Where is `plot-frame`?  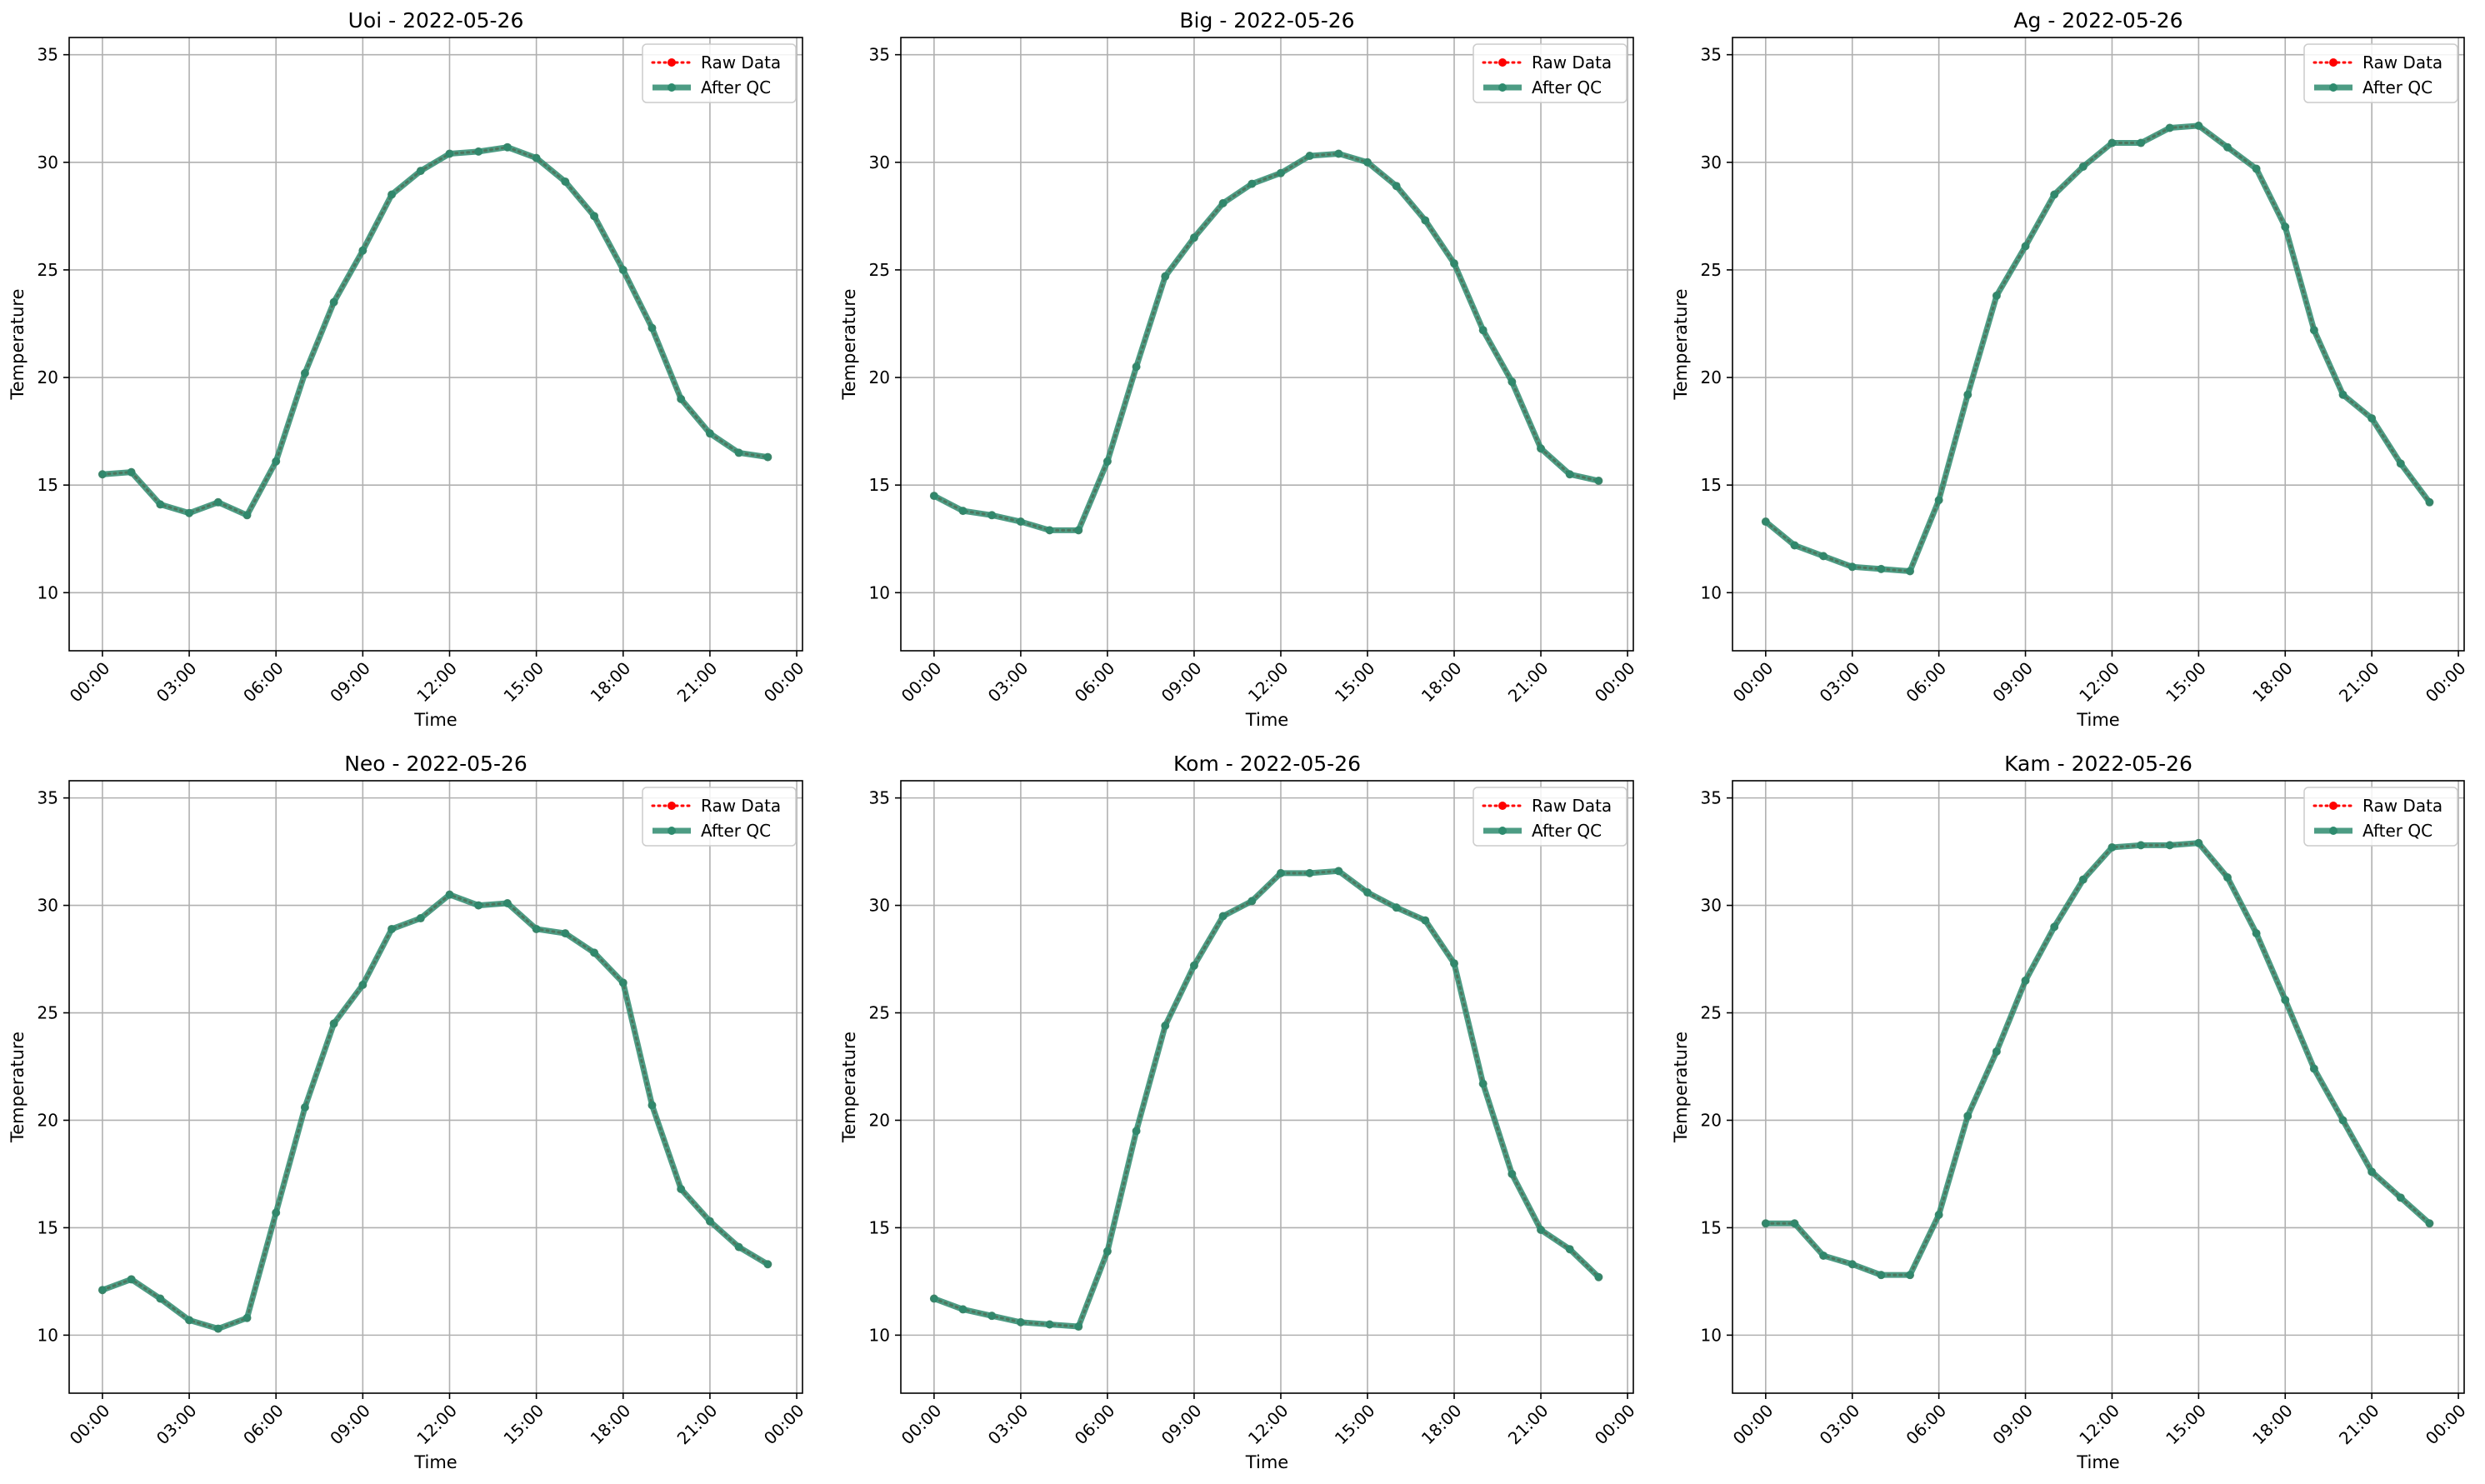 plot-frame is located at coordinates (436, 1087).